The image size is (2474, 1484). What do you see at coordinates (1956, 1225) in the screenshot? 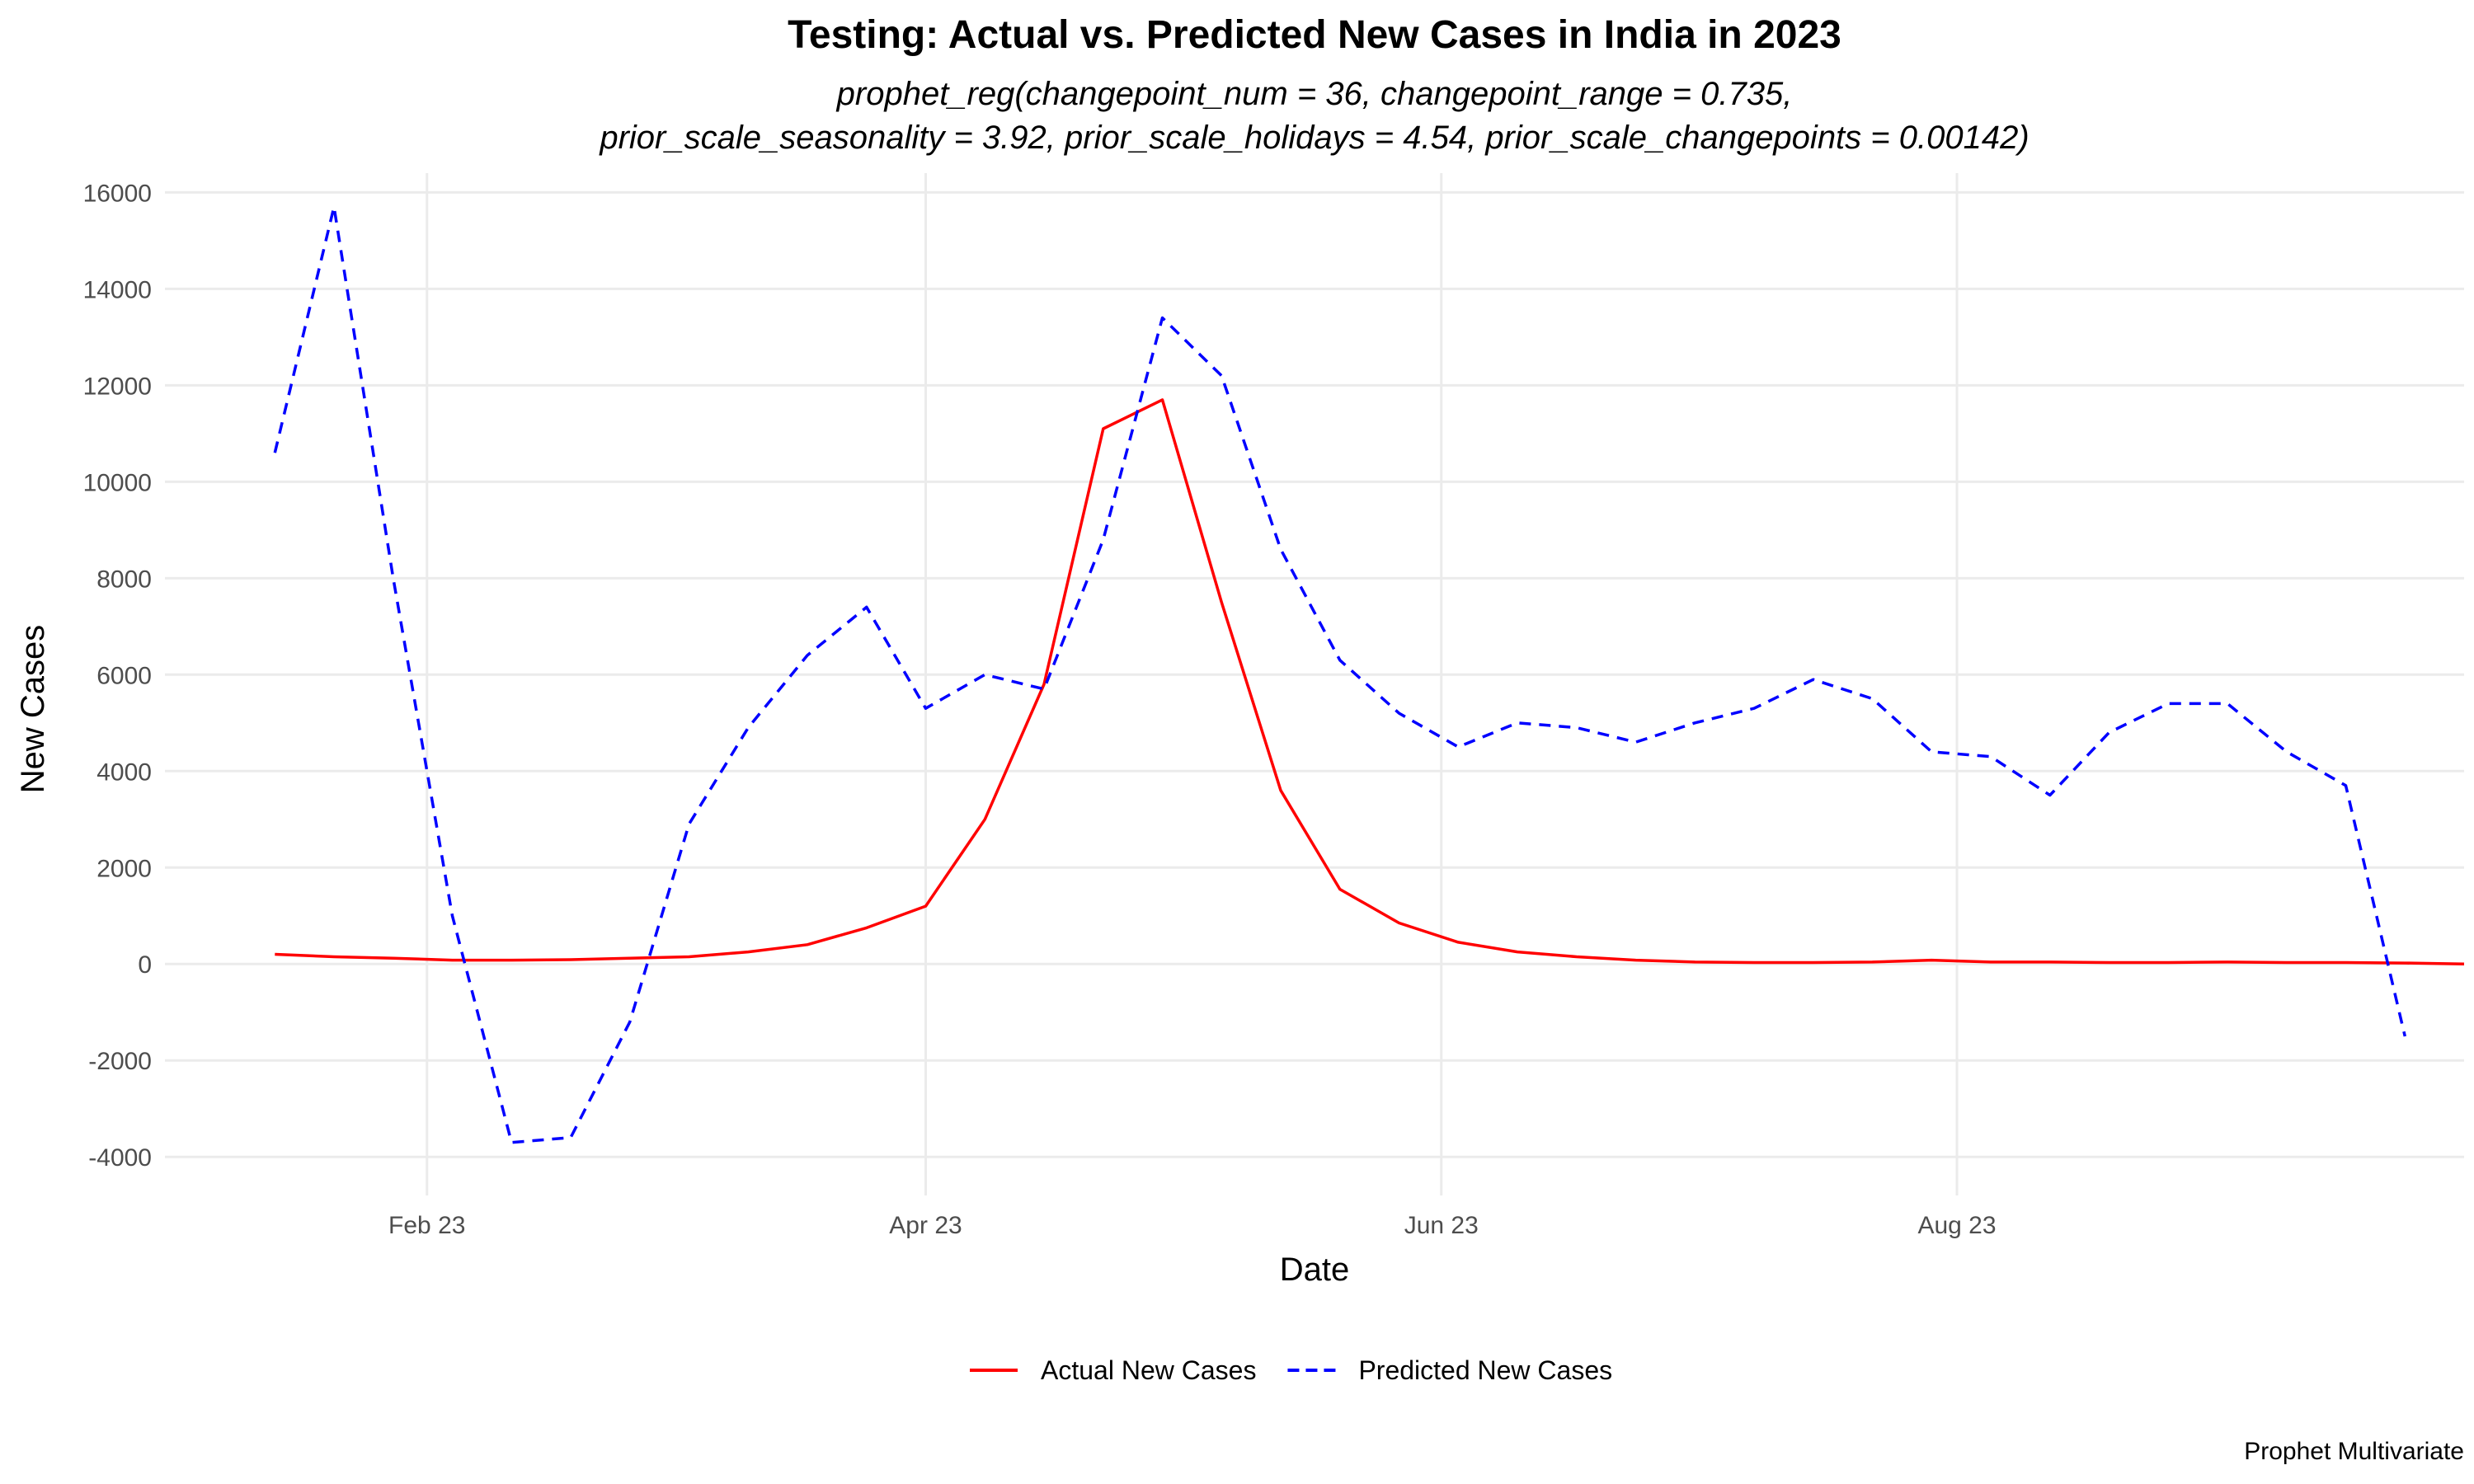
I see `x-tick-label: Aug 23` at bounding box center [1956, 1225].